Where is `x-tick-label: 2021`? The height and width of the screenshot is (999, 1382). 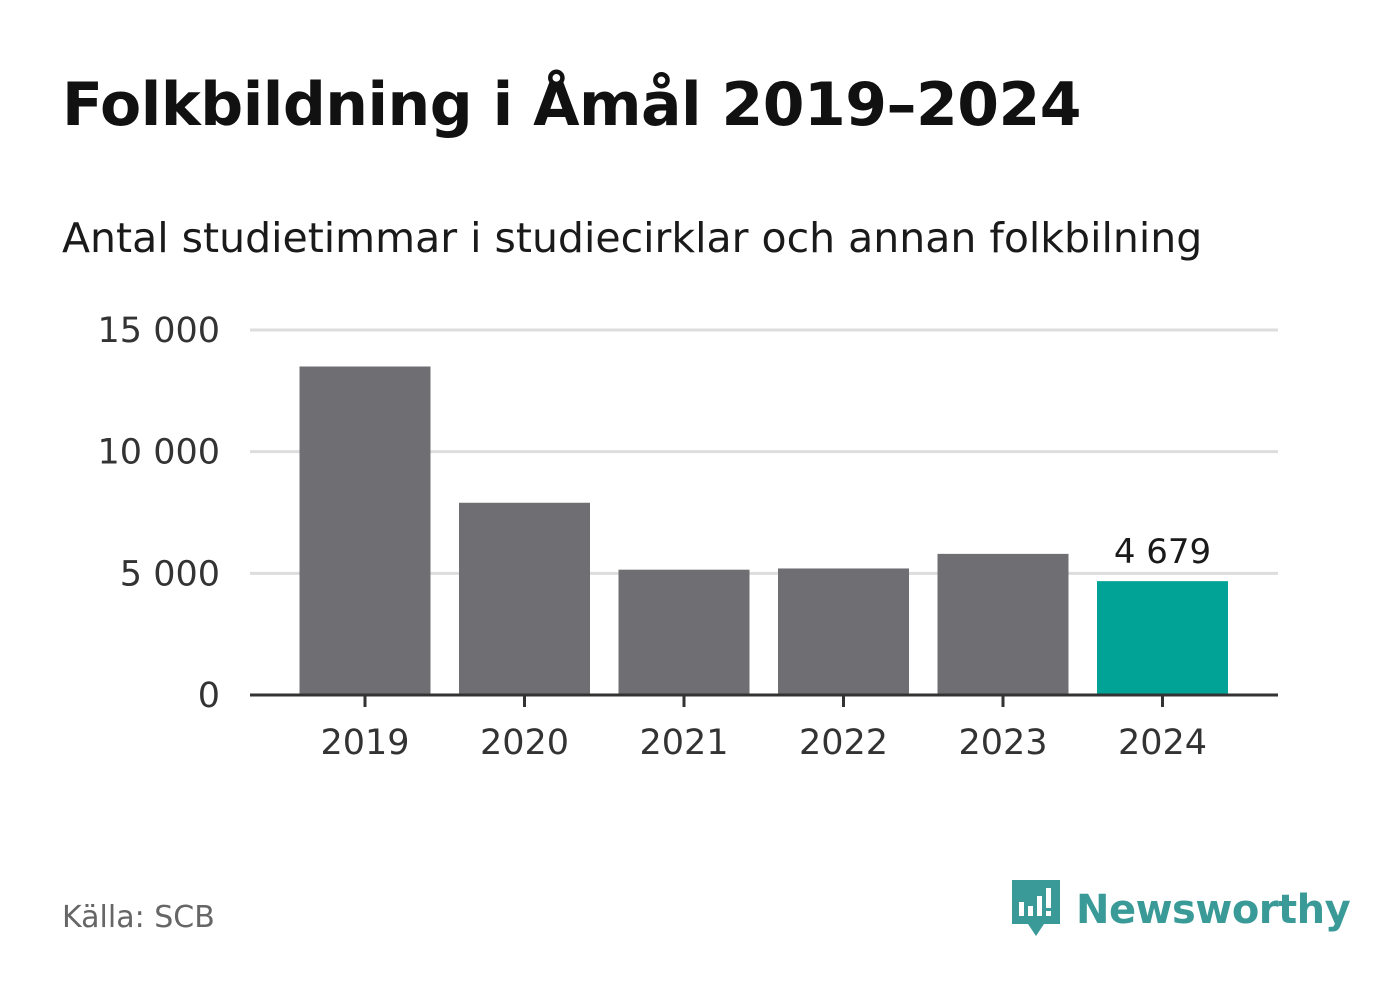 x-tick-label: 2021 is located at coordinates (683, 743).